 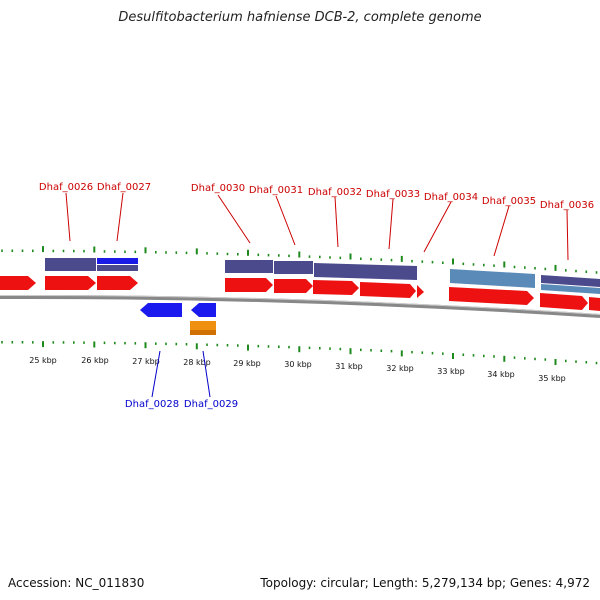 What do you see at coordinates (247, 363) in the screenshot?
I see `scale-label: 29 kbp` at bounding box center [247, 363].